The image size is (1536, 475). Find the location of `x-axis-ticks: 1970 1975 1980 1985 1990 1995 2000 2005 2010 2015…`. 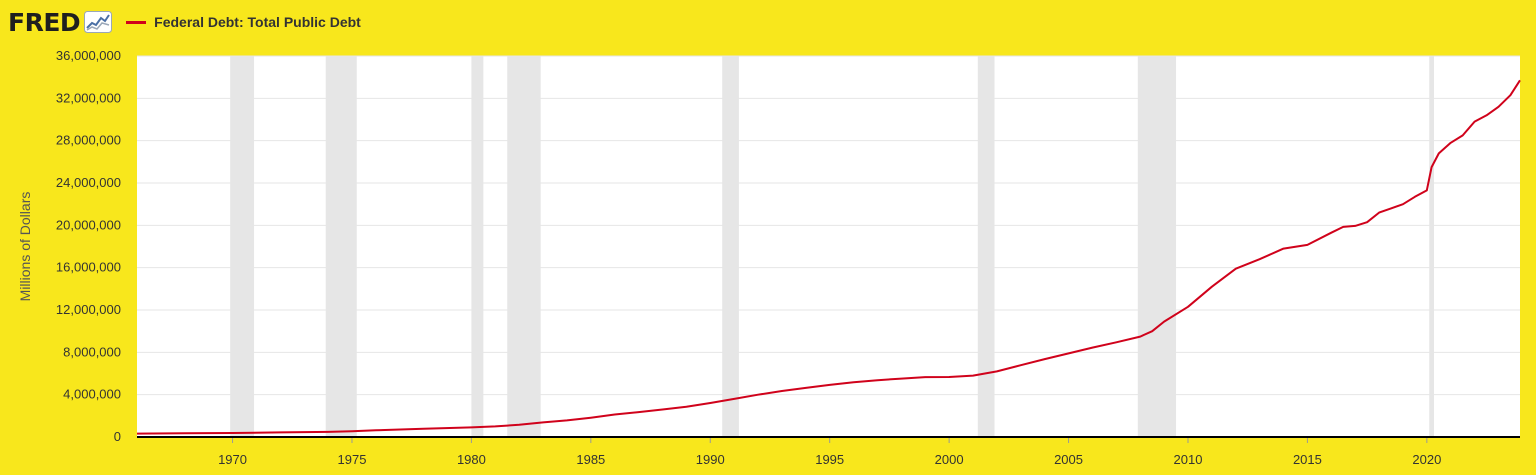

x-axis-ticks: 1970 1975 1980 1985 1990 1995 2000 2005 2010 2015… is located at coordinates (829, 452).